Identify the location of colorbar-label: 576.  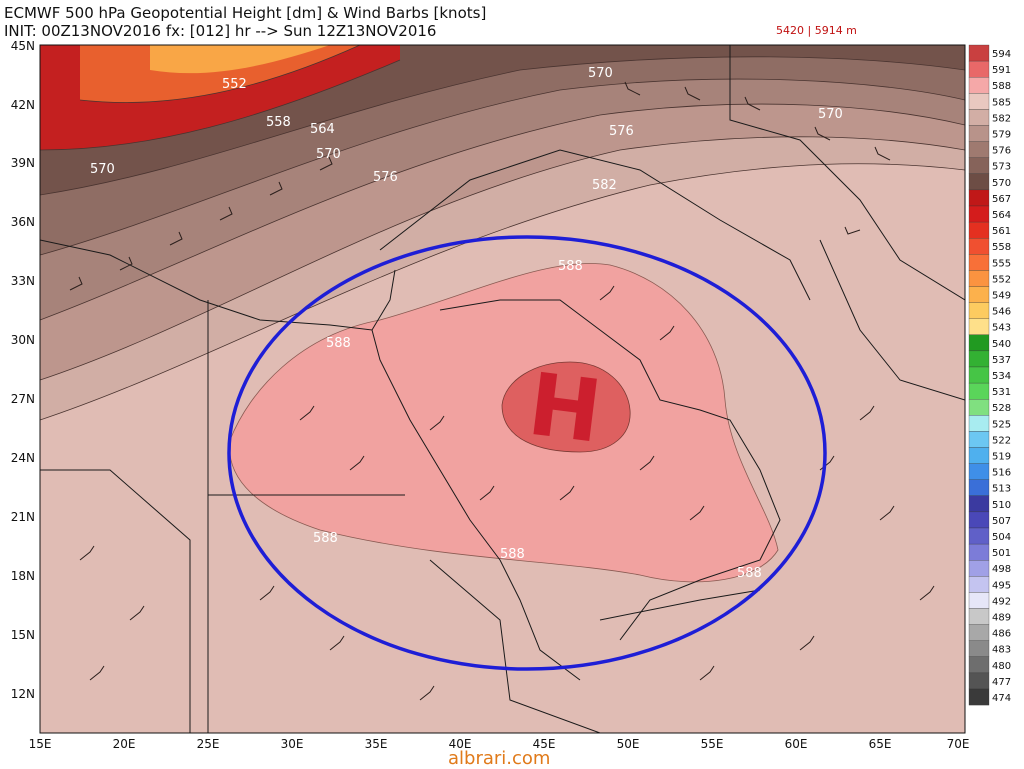
(1001, 151).